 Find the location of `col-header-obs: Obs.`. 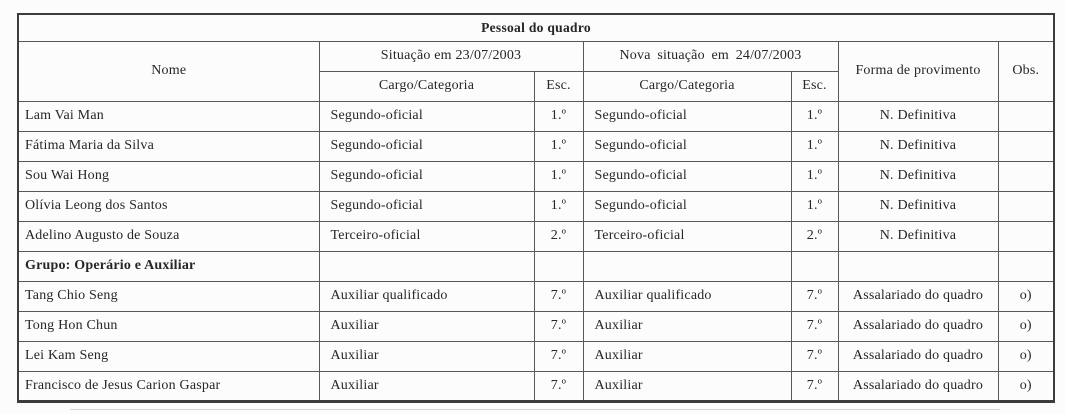

col-header-obs: Obs. is located at coordinates (1026, 71).